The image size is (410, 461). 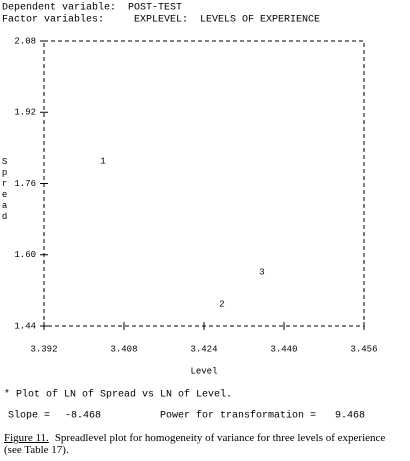 I want to click on x-tick-label: 3.408, so click(x=123, y=349).